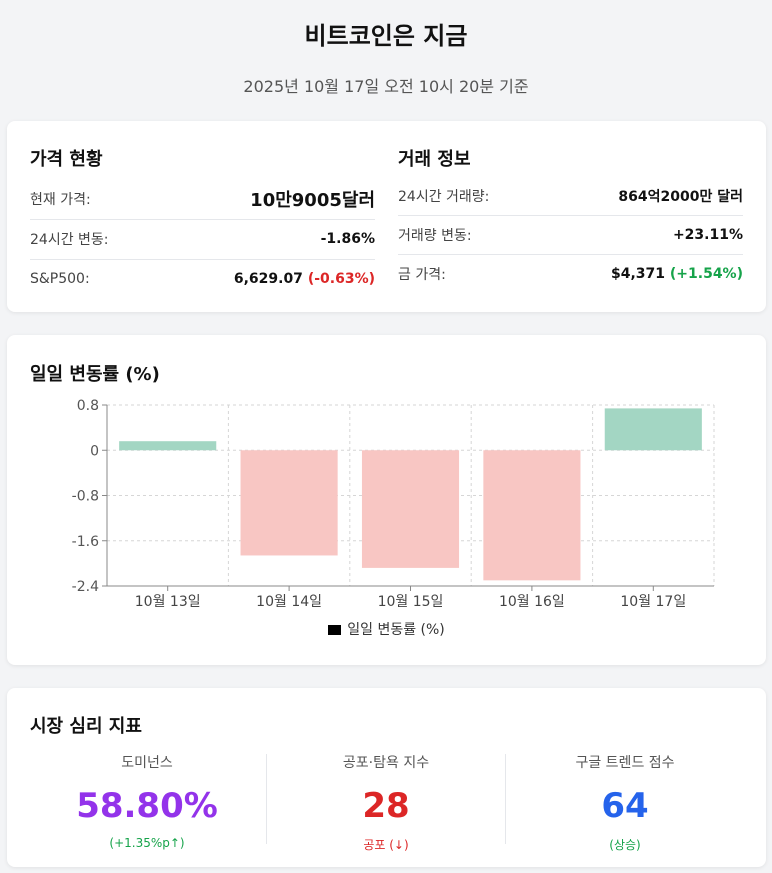 The image size is (772, 873). I want to click on gold-price-value-group: $4,371 (+1.54%), so click(677, 274).